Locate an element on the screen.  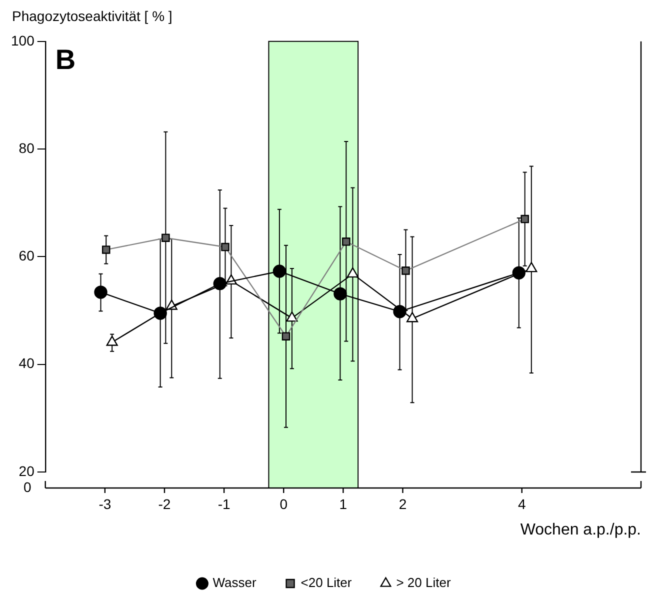
x-tick-label: 0 is located at coordinates (284, 504).